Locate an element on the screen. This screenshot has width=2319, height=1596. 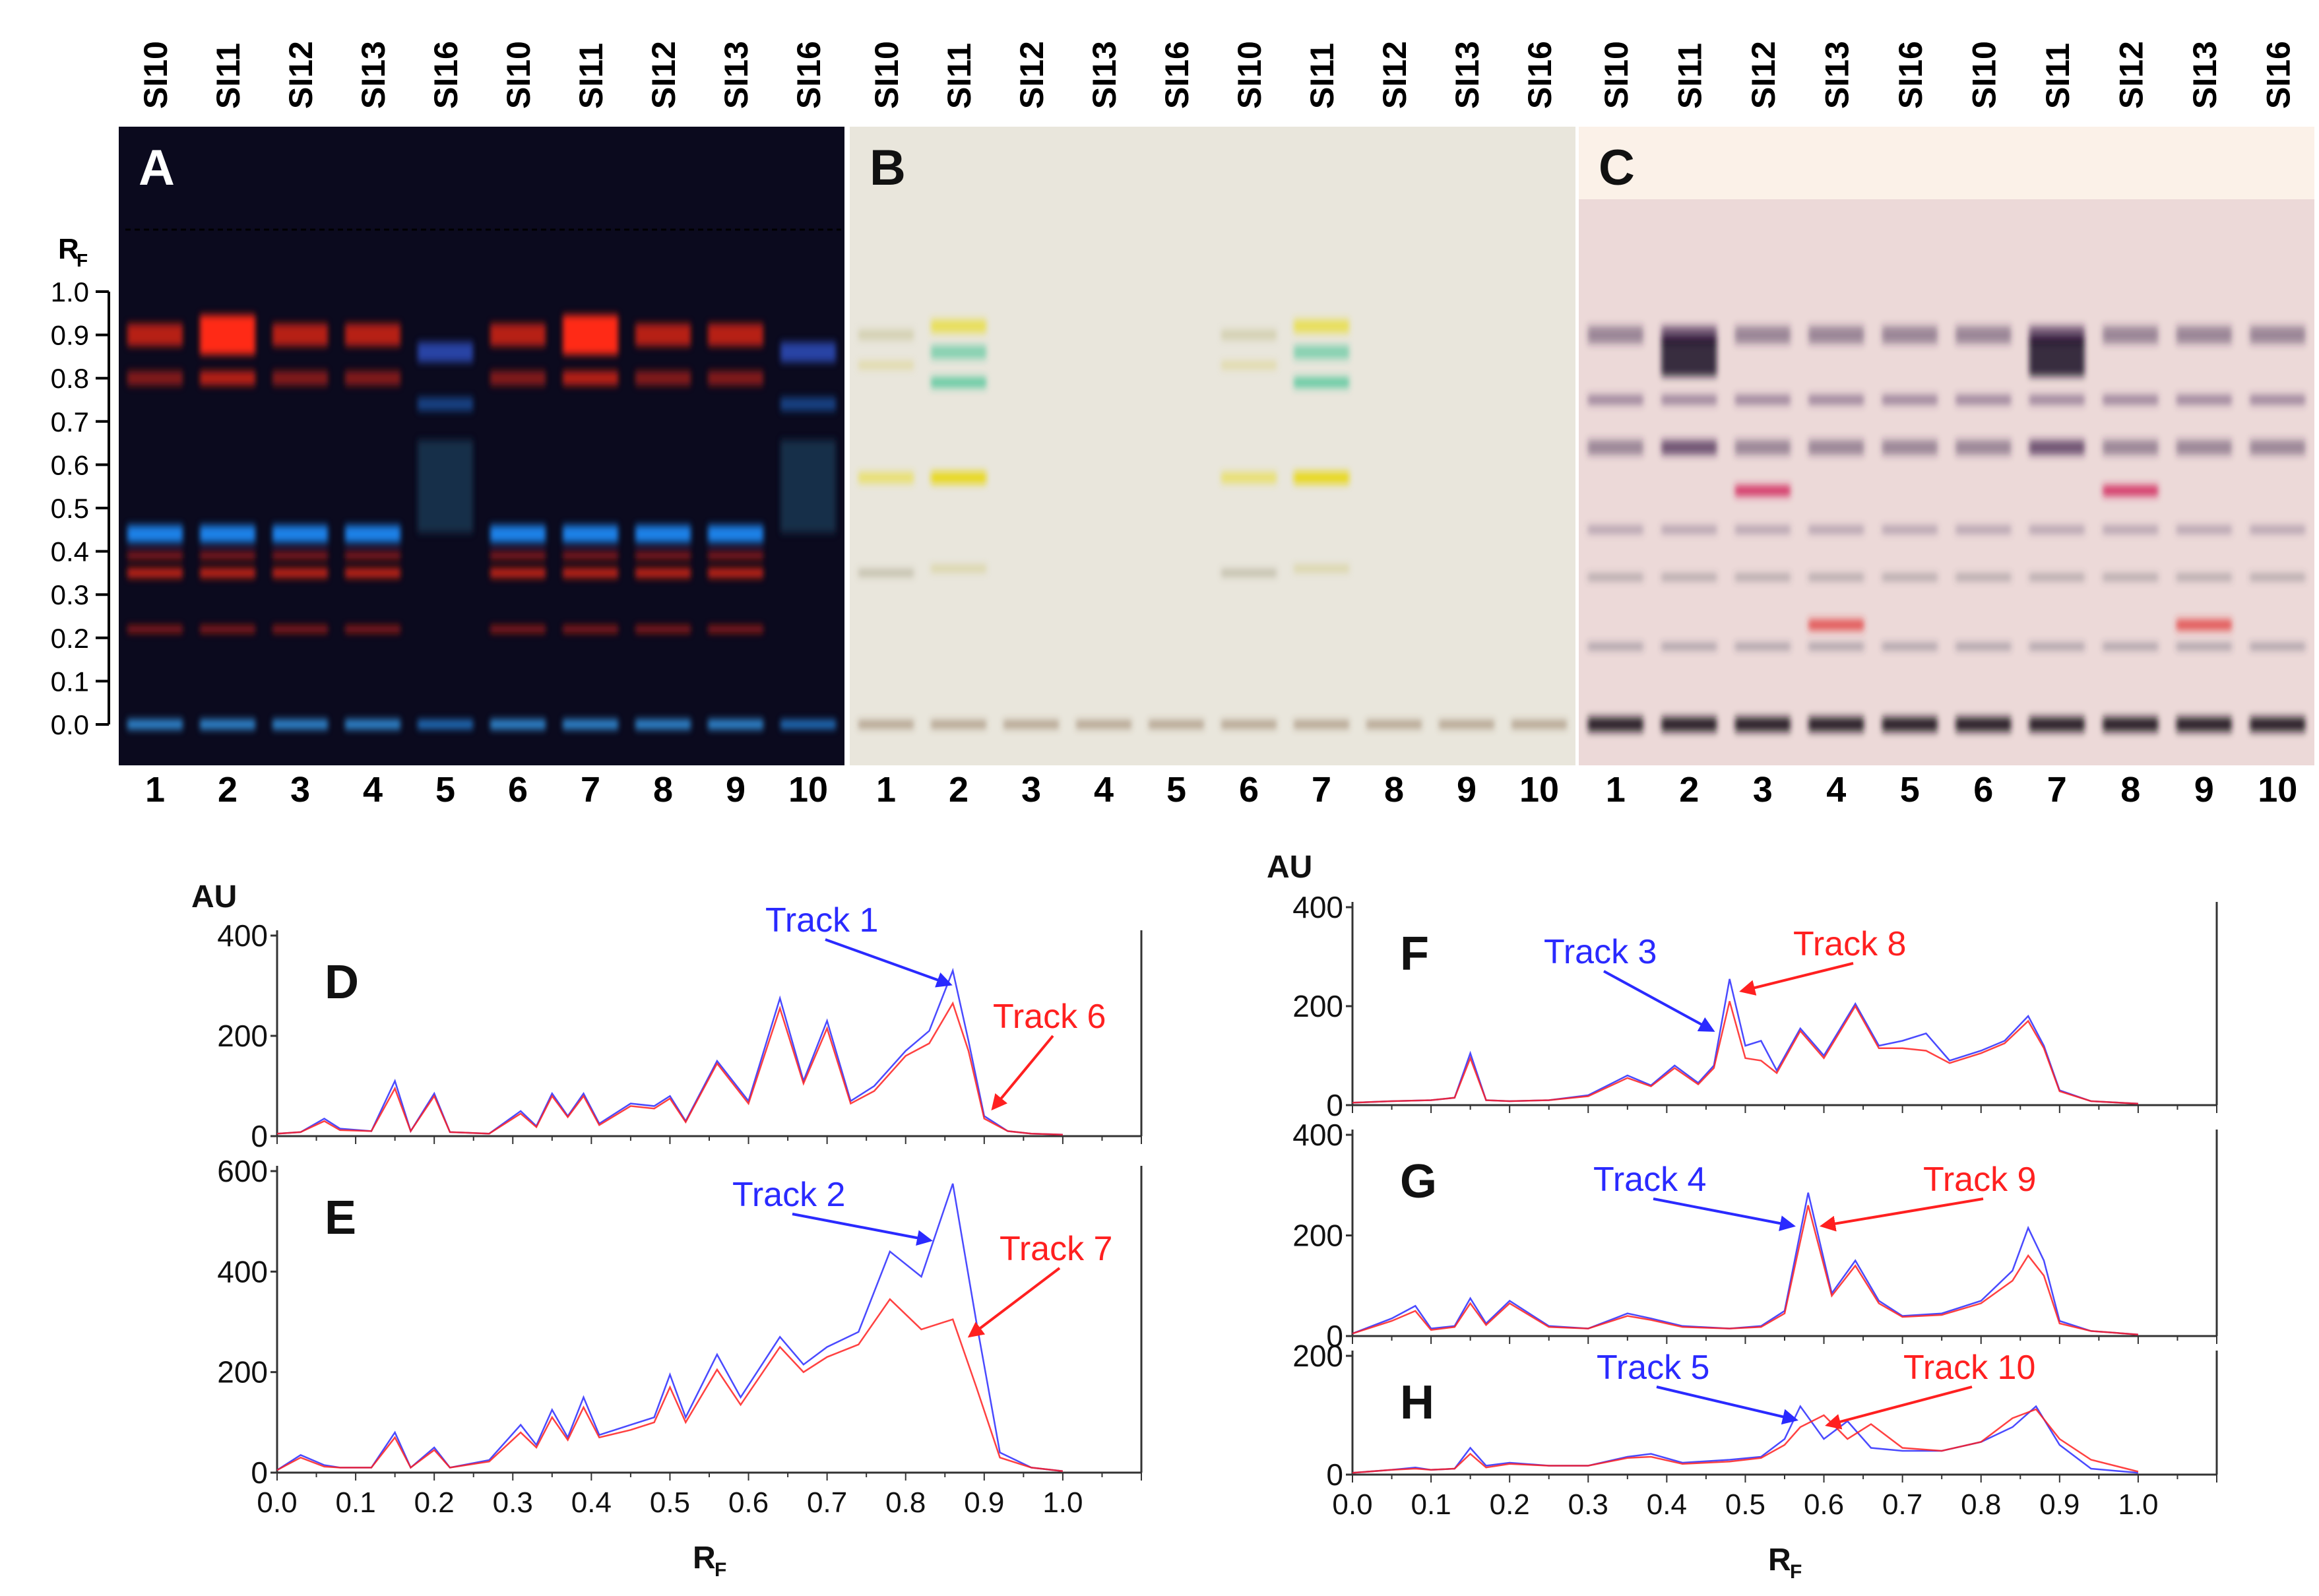
annotation-label: Track 3 is located at coordinates (1600, 952).